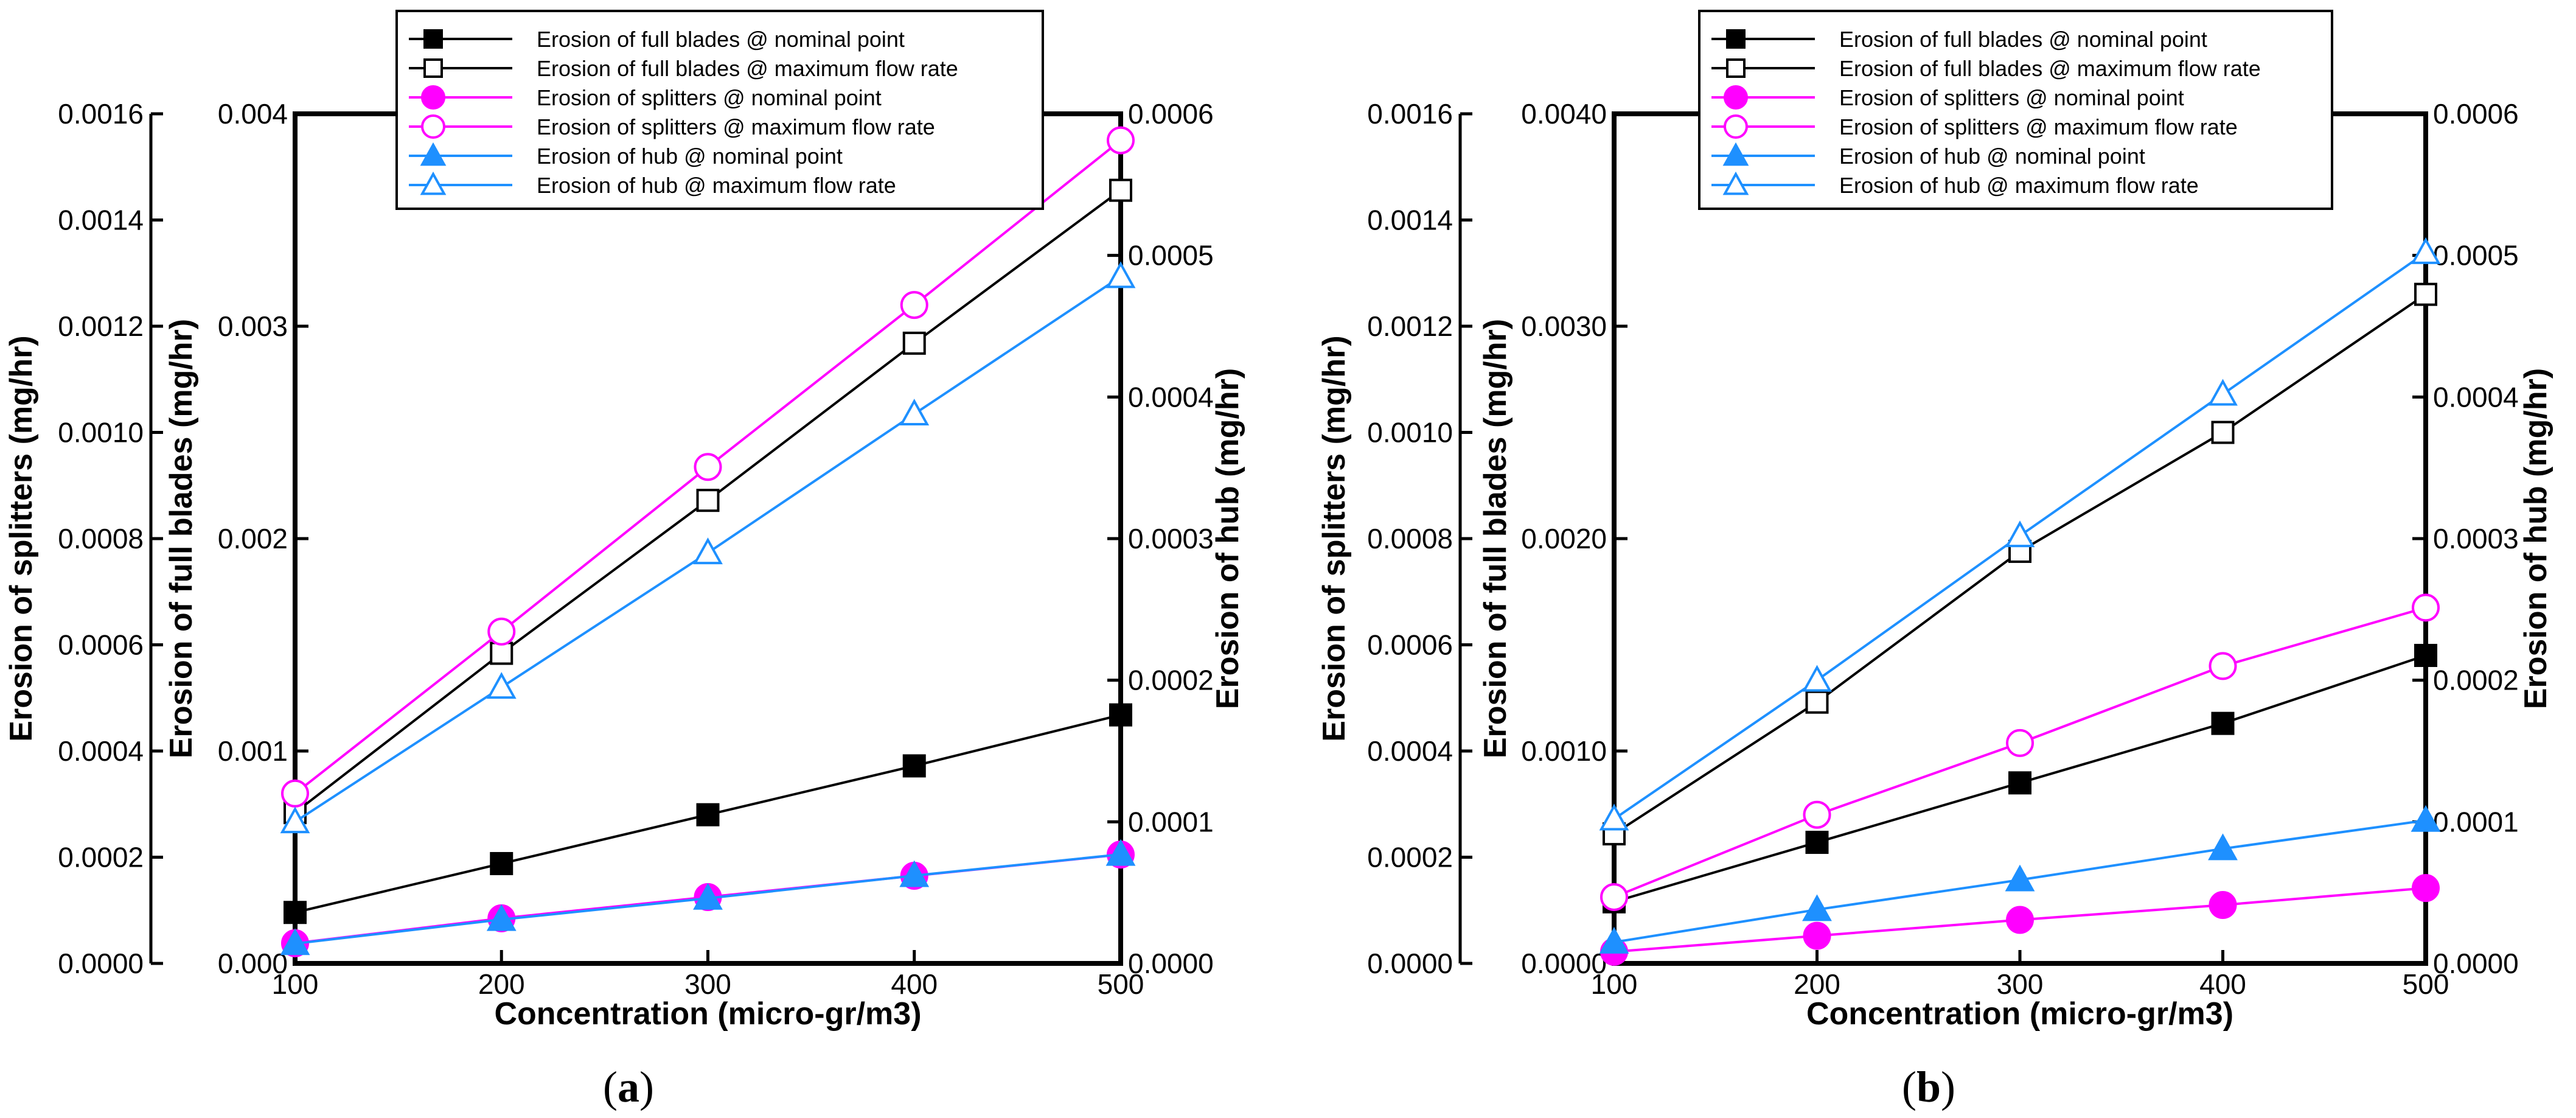 The height and width of the screenshot is (1118, 2576). I want to click on panel-label: (b), so click(1928, 1087).